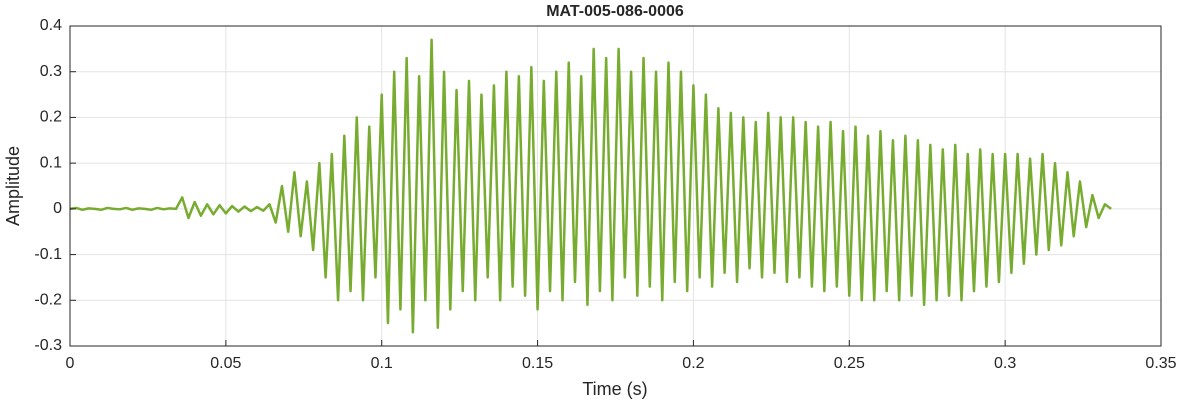  Describe the element at coordinates (382, 363) in the screenshot. I see `x-tick-label: 0.1` at that location.